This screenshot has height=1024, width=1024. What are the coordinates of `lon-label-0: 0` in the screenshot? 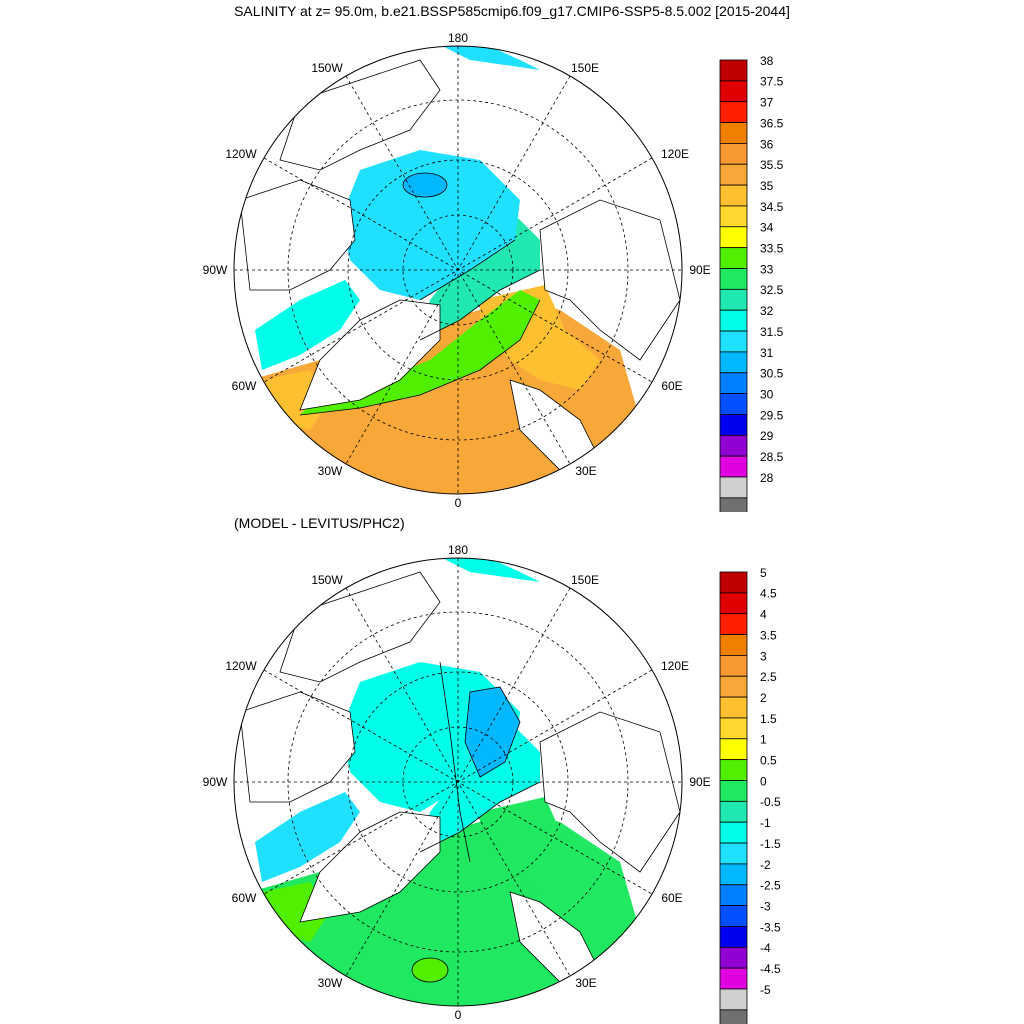 It's located at (458, 1015).